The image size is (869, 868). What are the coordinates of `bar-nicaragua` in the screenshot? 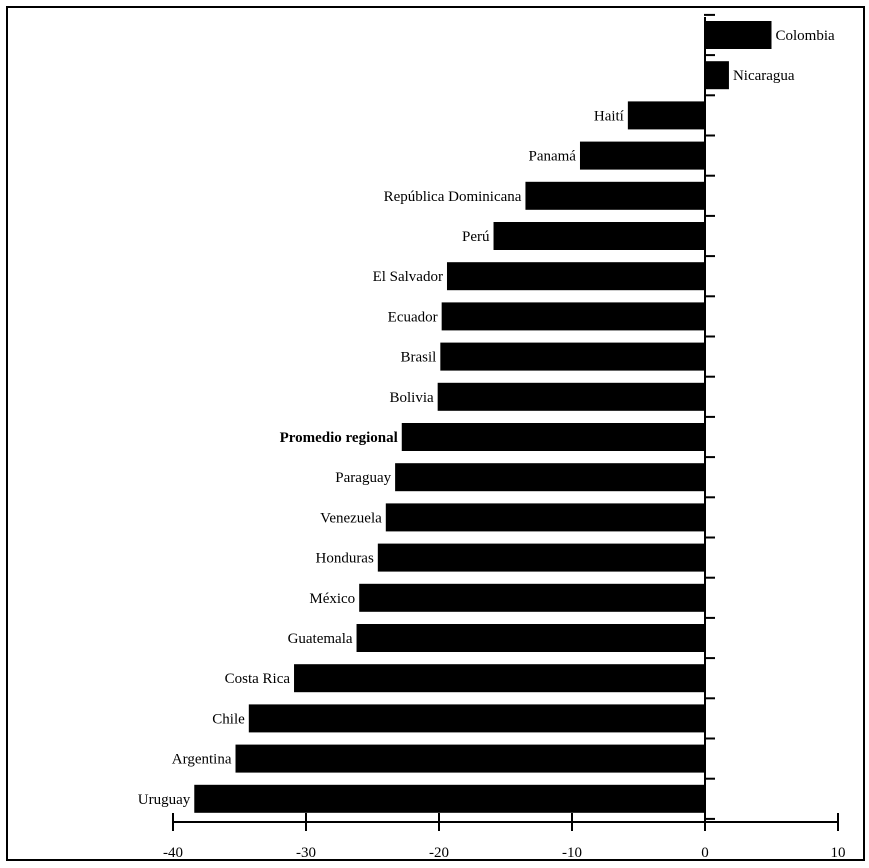 It's located at (717, 75).